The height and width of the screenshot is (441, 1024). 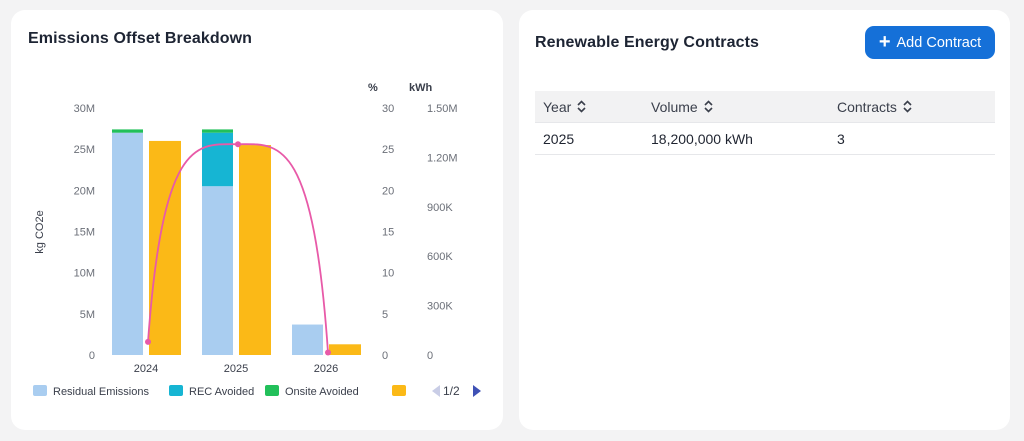 I want to click on y-tick-label: 0, so click(x=92, y=356).